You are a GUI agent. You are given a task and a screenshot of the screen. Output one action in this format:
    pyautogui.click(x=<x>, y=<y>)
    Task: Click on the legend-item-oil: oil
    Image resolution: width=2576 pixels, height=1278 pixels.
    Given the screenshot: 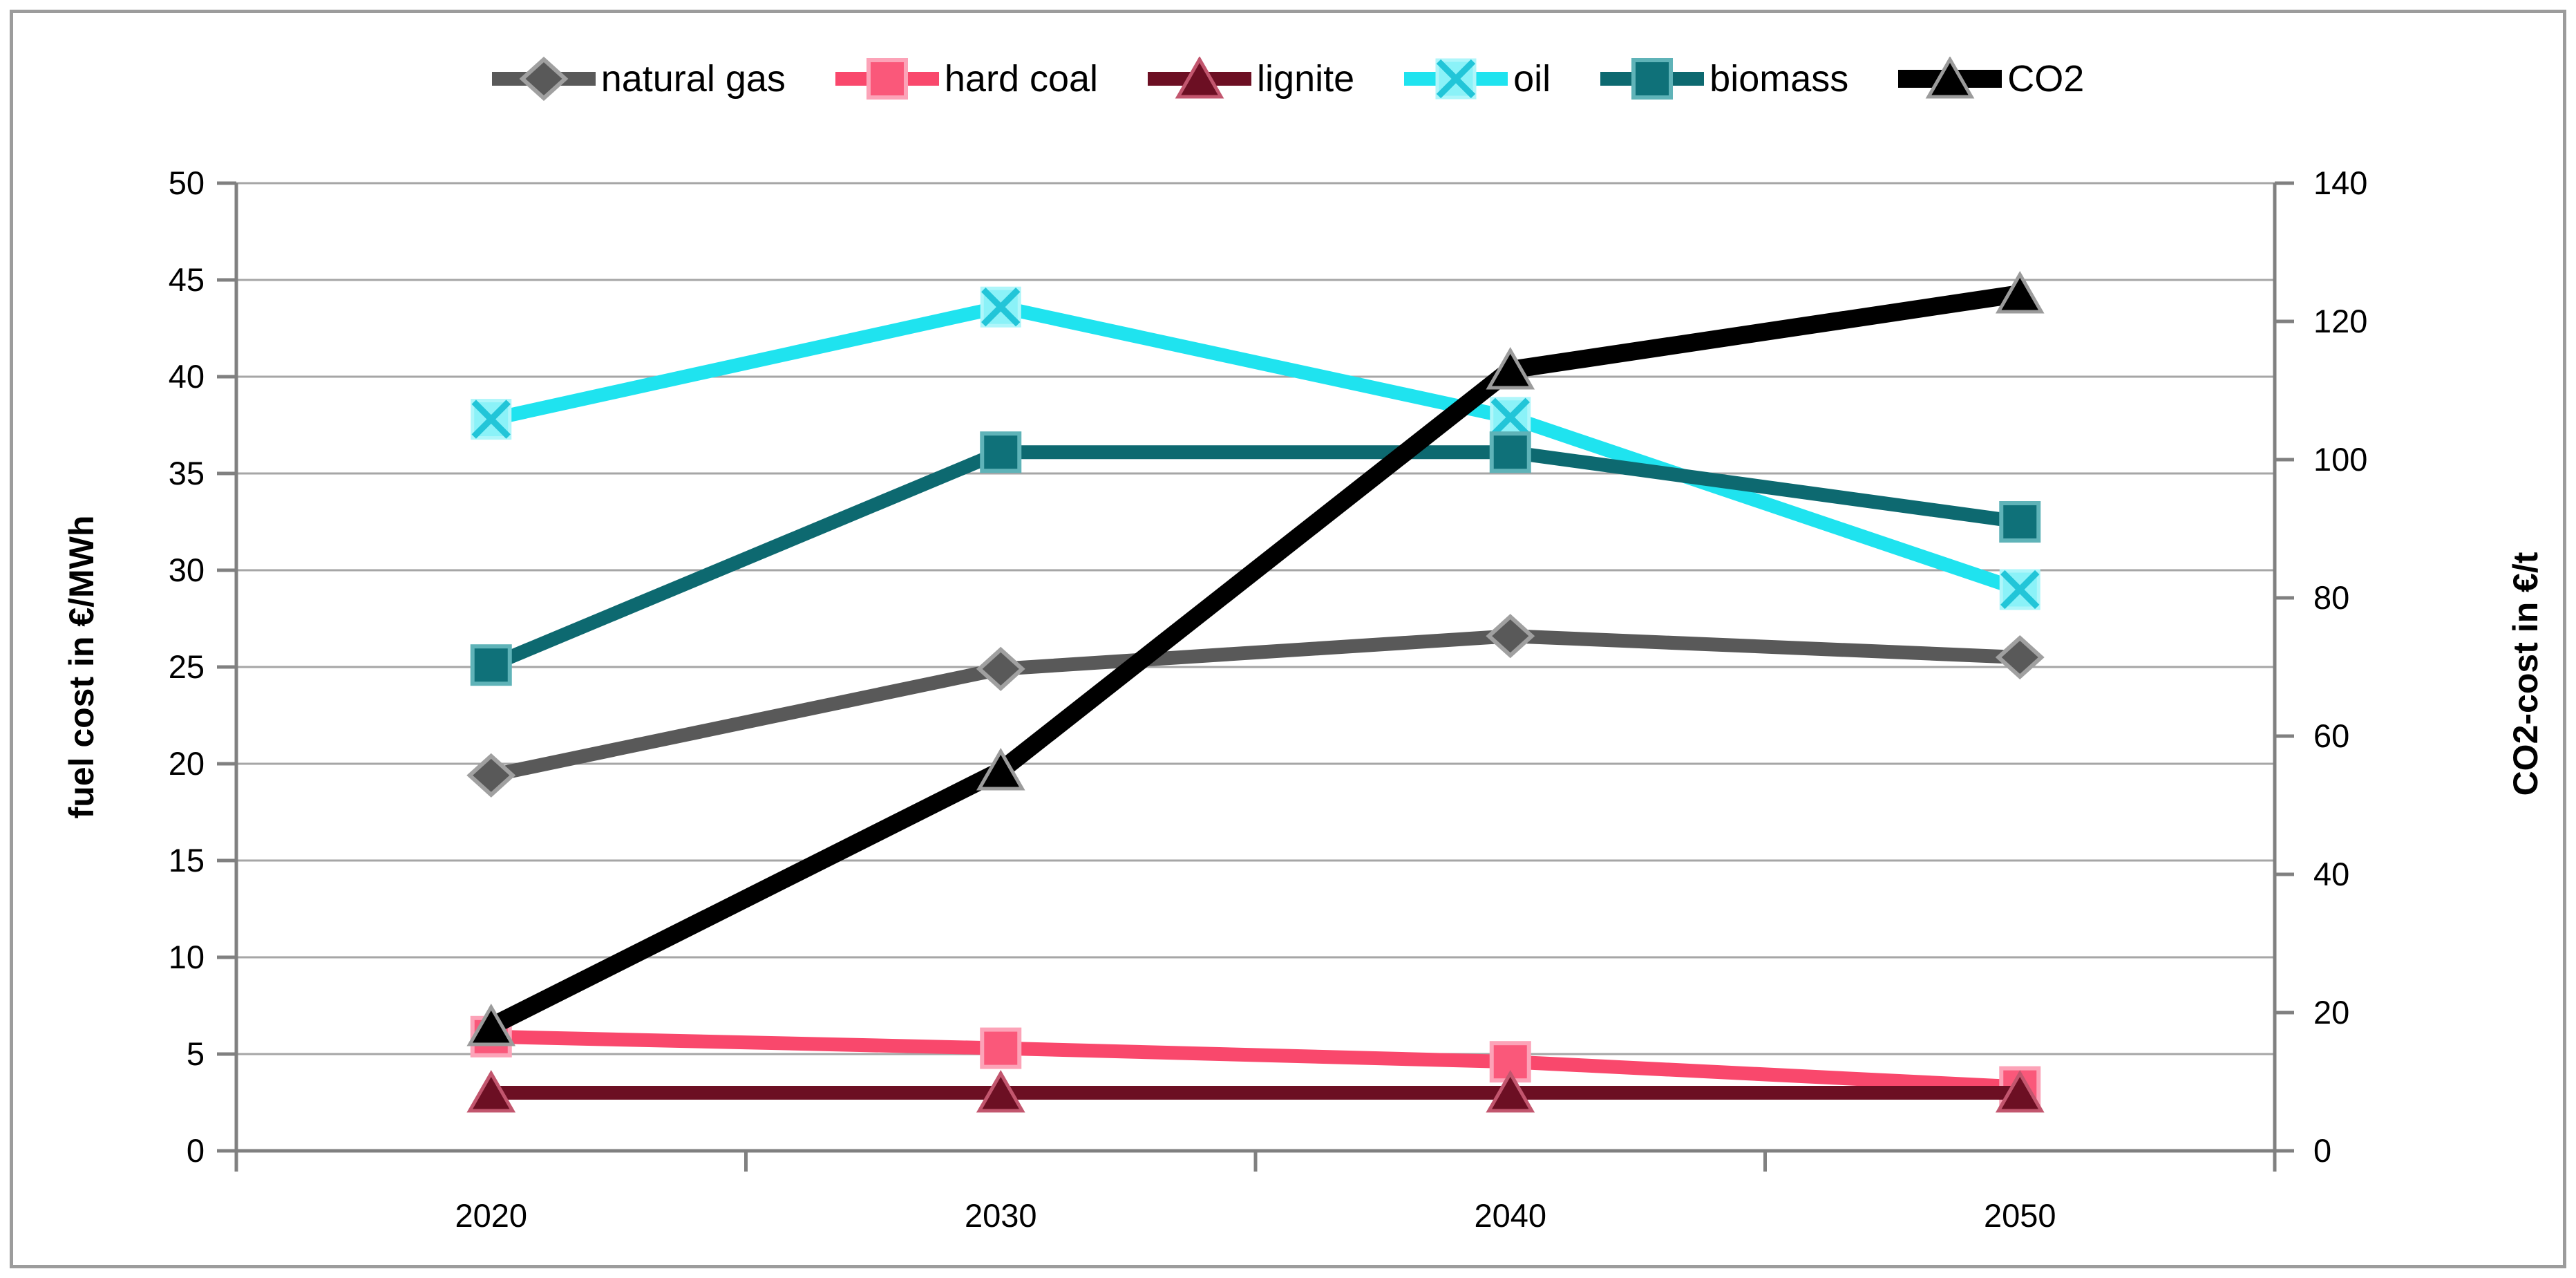 What is the action you would take?
    pyautogui.click(x=1477, y=79)
    